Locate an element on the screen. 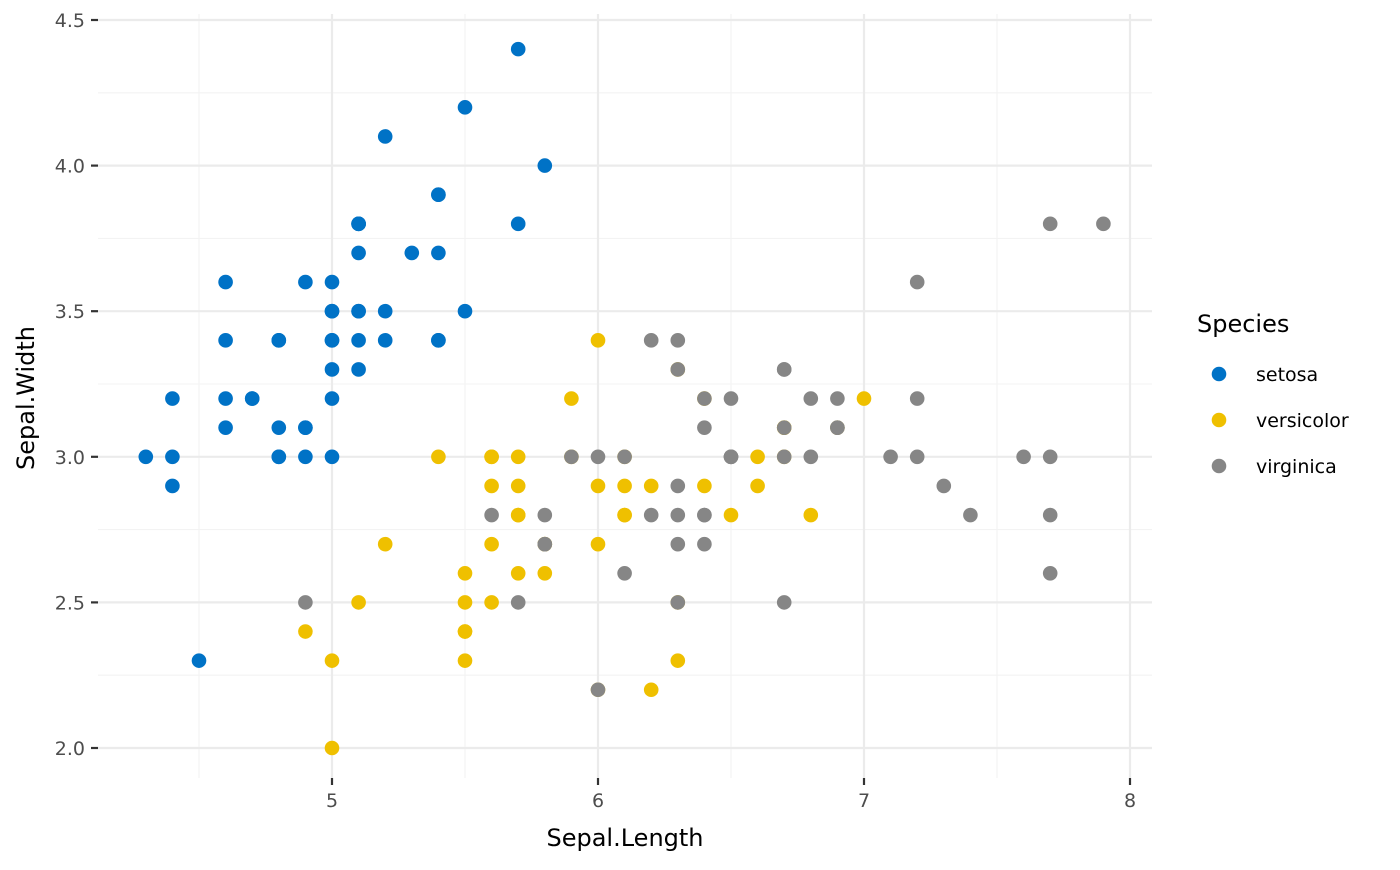 This screenshot has width=1400, height=870. y-tick-label: 2.0 is located at coordinates (70, 749).